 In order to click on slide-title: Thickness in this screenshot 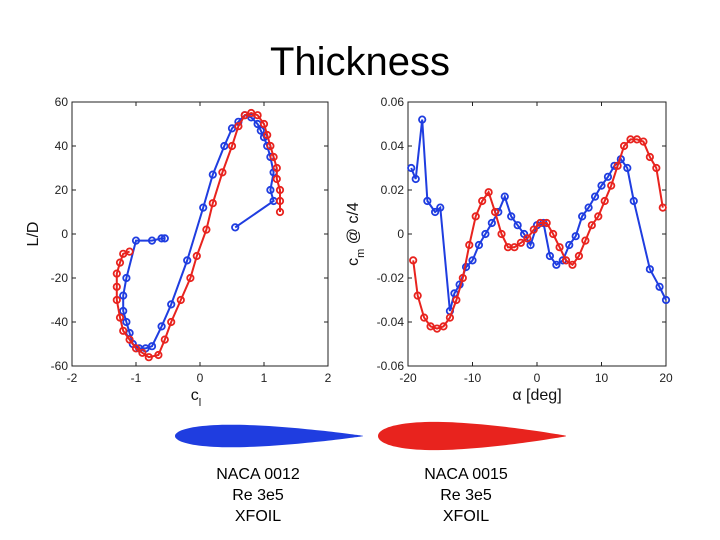, I will do `click(360, 62)`.